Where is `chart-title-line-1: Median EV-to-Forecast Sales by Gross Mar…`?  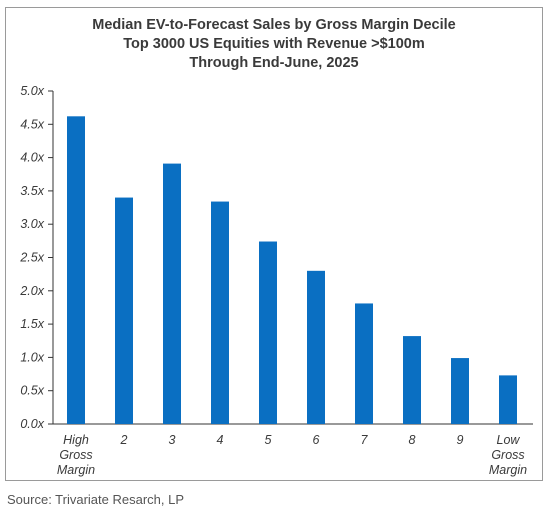
chart-title-line-1: Median EV-to-Forecast Sales by Gross Mar… is located at coordinates (274, 25).